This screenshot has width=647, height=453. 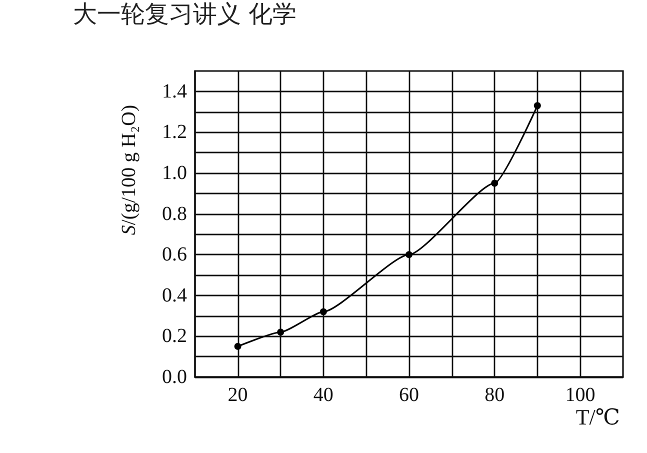 What do you see at coordinates (409, 395) in the screenshot?
I see `x-tick-label: 60` at bounding box center [409, 395].